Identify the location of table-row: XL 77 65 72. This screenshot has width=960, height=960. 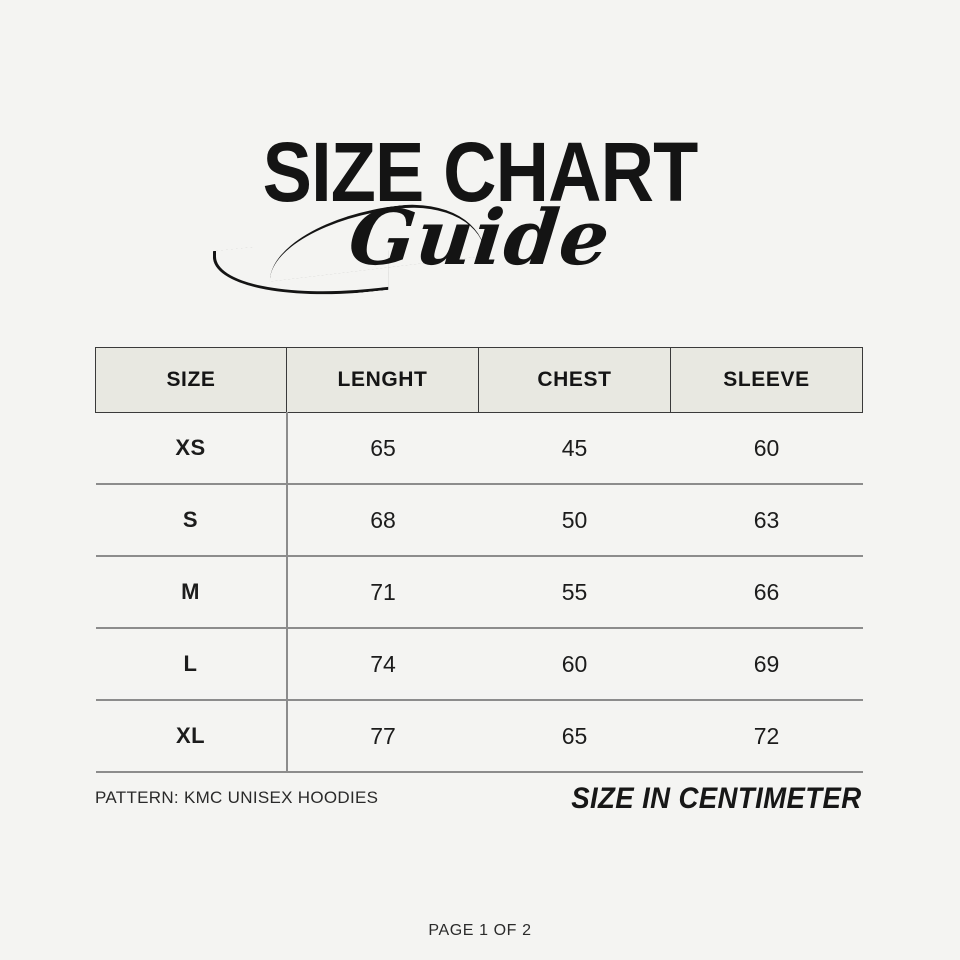
(479, 736).